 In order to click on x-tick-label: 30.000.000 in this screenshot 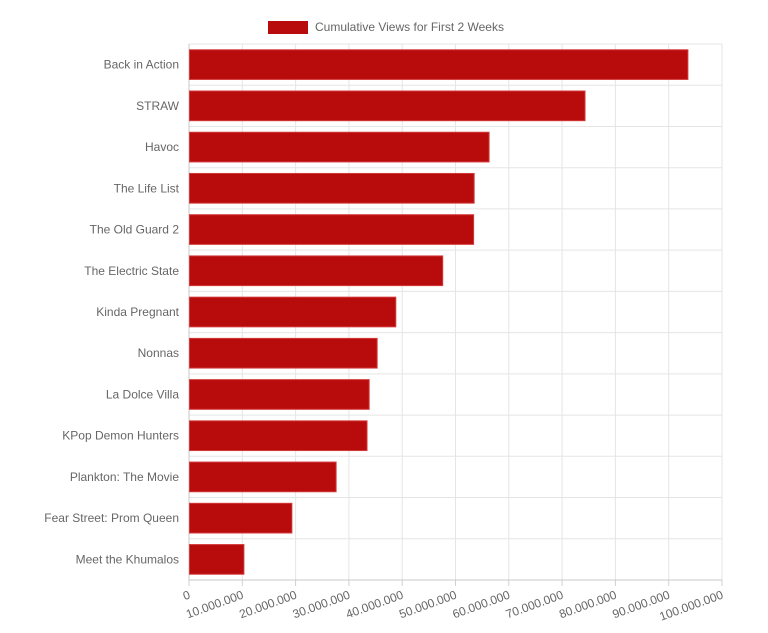, I will do `click(322, 605)`.